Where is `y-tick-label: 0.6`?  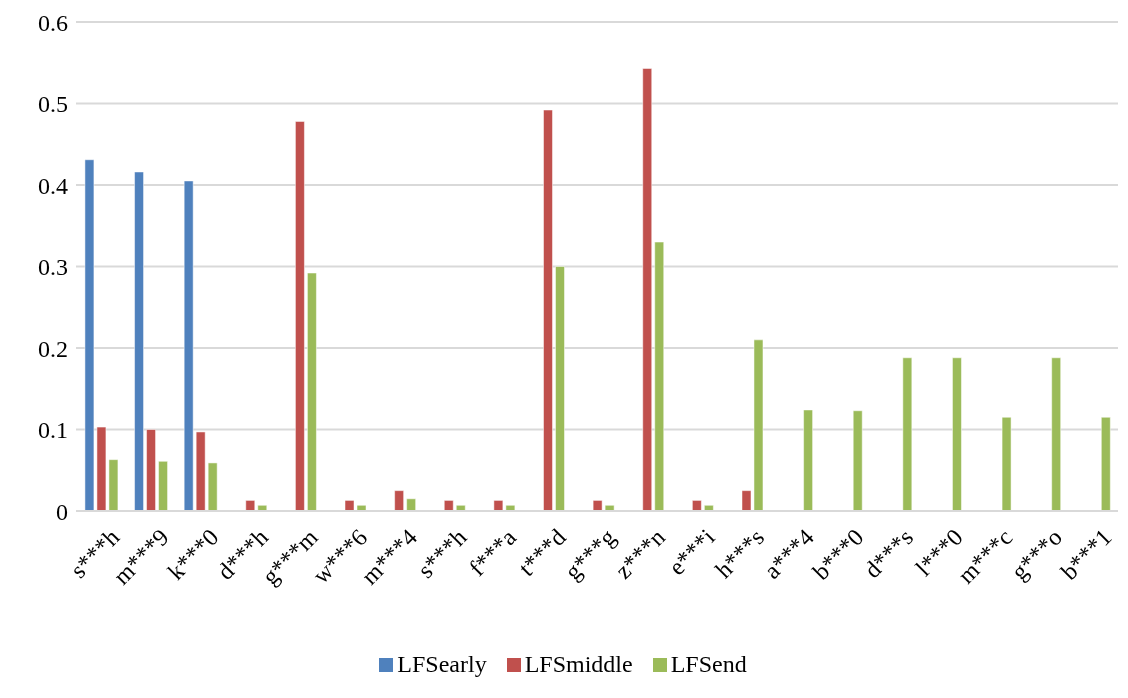 y-tick-label: 0.6 is located at coordinates (53, 22).